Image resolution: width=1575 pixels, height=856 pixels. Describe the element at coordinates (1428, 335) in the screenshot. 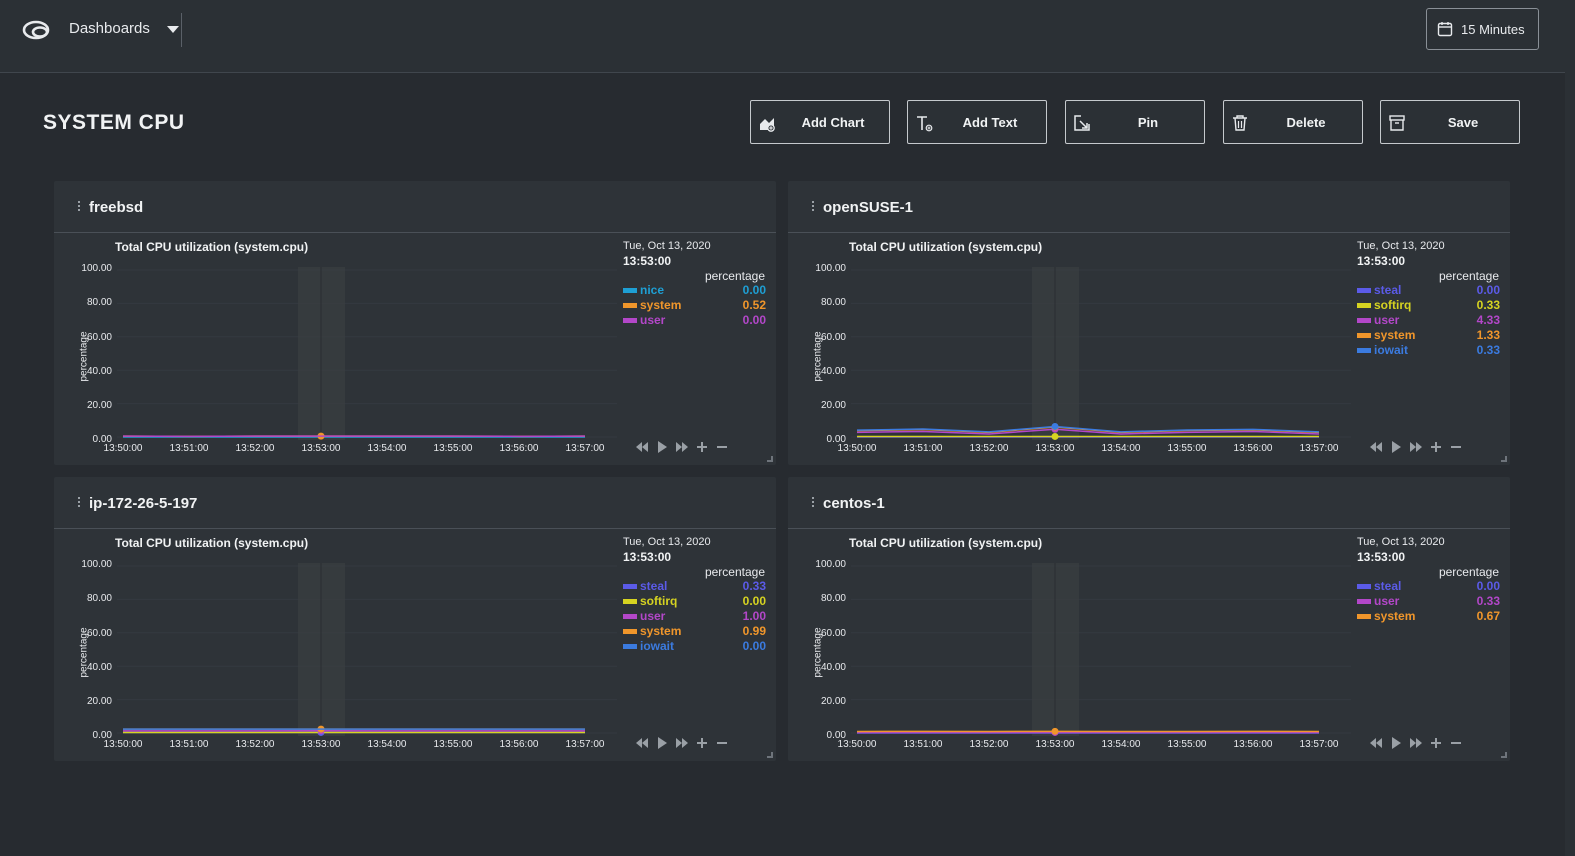

I see `legend-item-system: system 1.33` at that location.